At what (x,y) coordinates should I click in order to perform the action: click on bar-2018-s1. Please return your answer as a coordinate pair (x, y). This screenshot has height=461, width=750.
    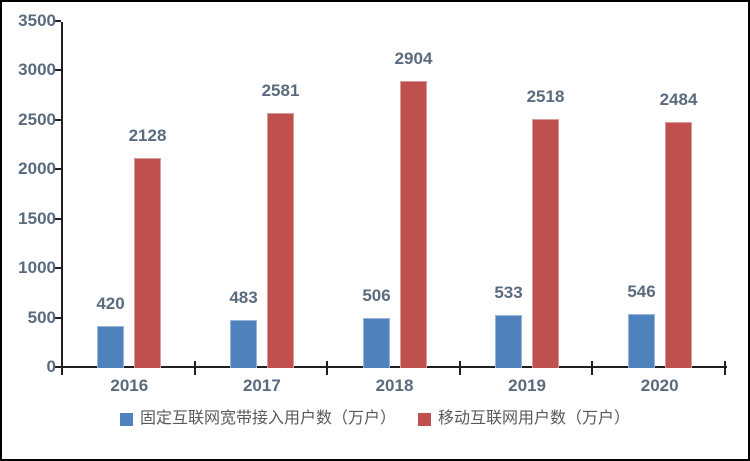
    Looking at the image, I should click on (413, 224).